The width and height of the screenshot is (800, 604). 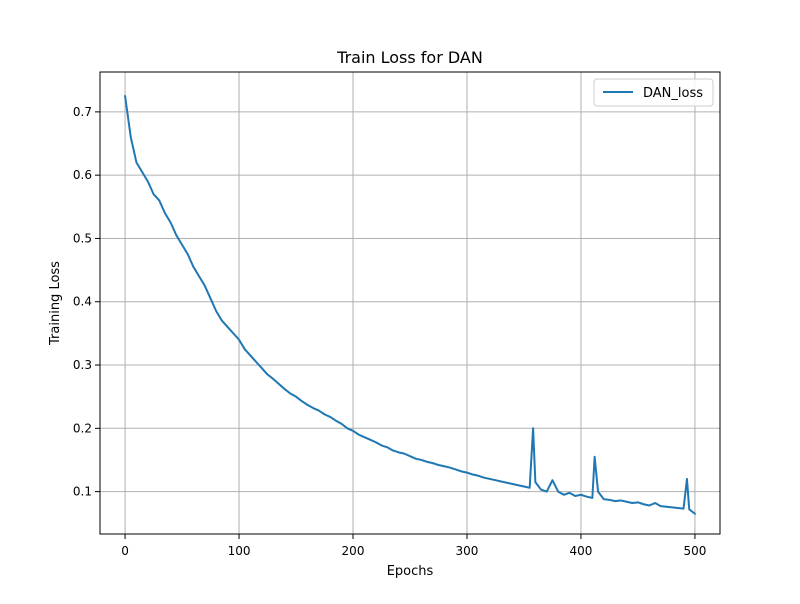 What do you see at coordinates (82, 112) in the screenshot?
I see `y-tick-label-0-7: 0.7` at bounding box center [82, 112].